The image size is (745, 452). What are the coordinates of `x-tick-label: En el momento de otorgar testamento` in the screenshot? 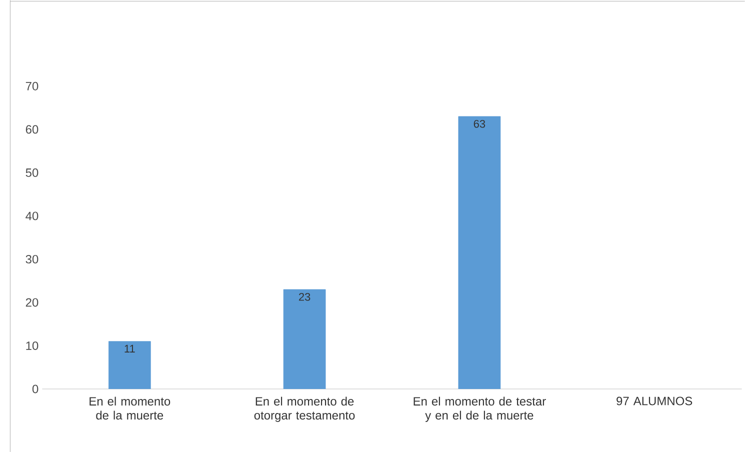 It's located at (304, 409).